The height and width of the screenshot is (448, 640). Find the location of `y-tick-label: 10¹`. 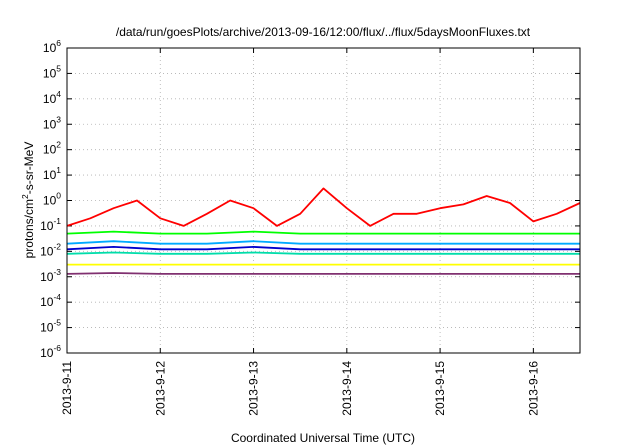

y-tick-label: 10¹ is located at coordinates (52, 173).